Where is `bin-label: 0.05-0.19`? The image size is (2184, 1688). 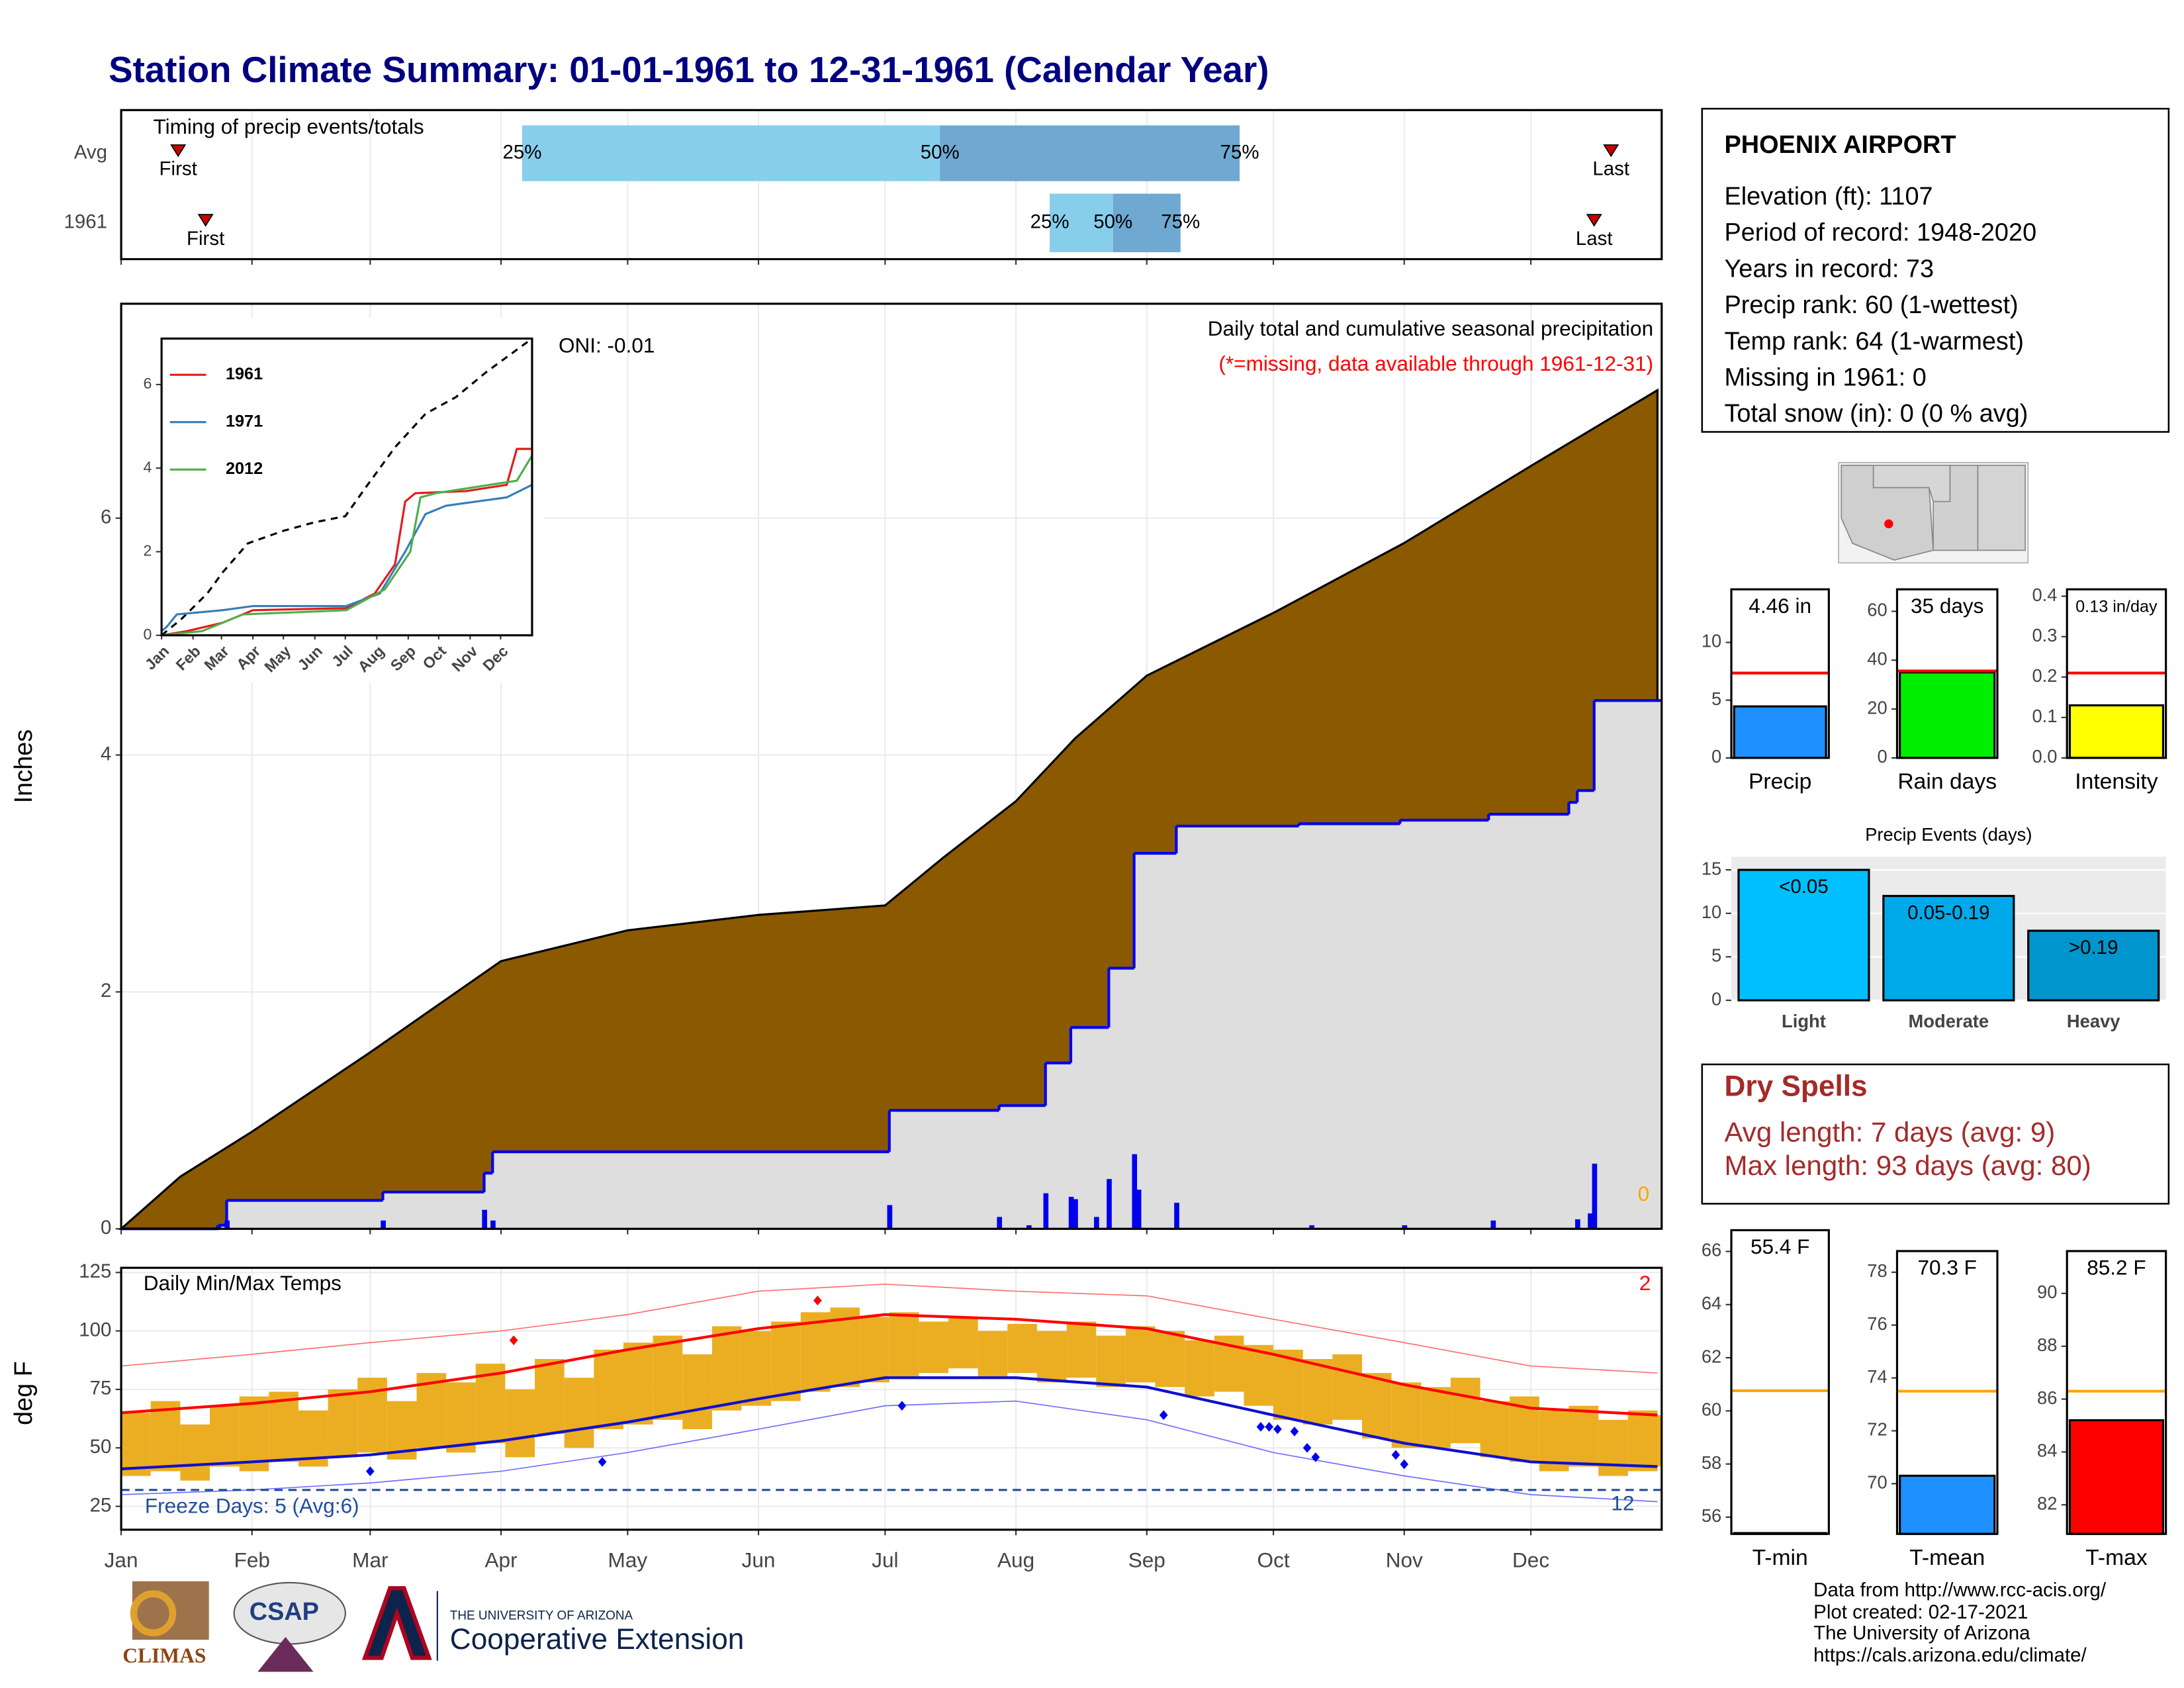
bin-label: 0.05-0.19 is located at coordinates (1948, 913).